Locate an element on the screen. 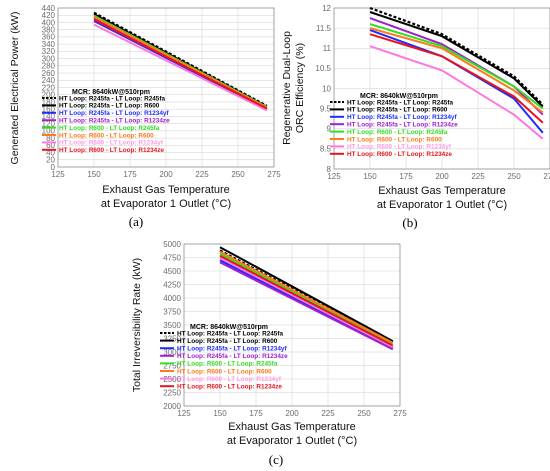 This screenshot has width=550, height=471. y-tick-label: 220 is located at coordinates (49, 87).